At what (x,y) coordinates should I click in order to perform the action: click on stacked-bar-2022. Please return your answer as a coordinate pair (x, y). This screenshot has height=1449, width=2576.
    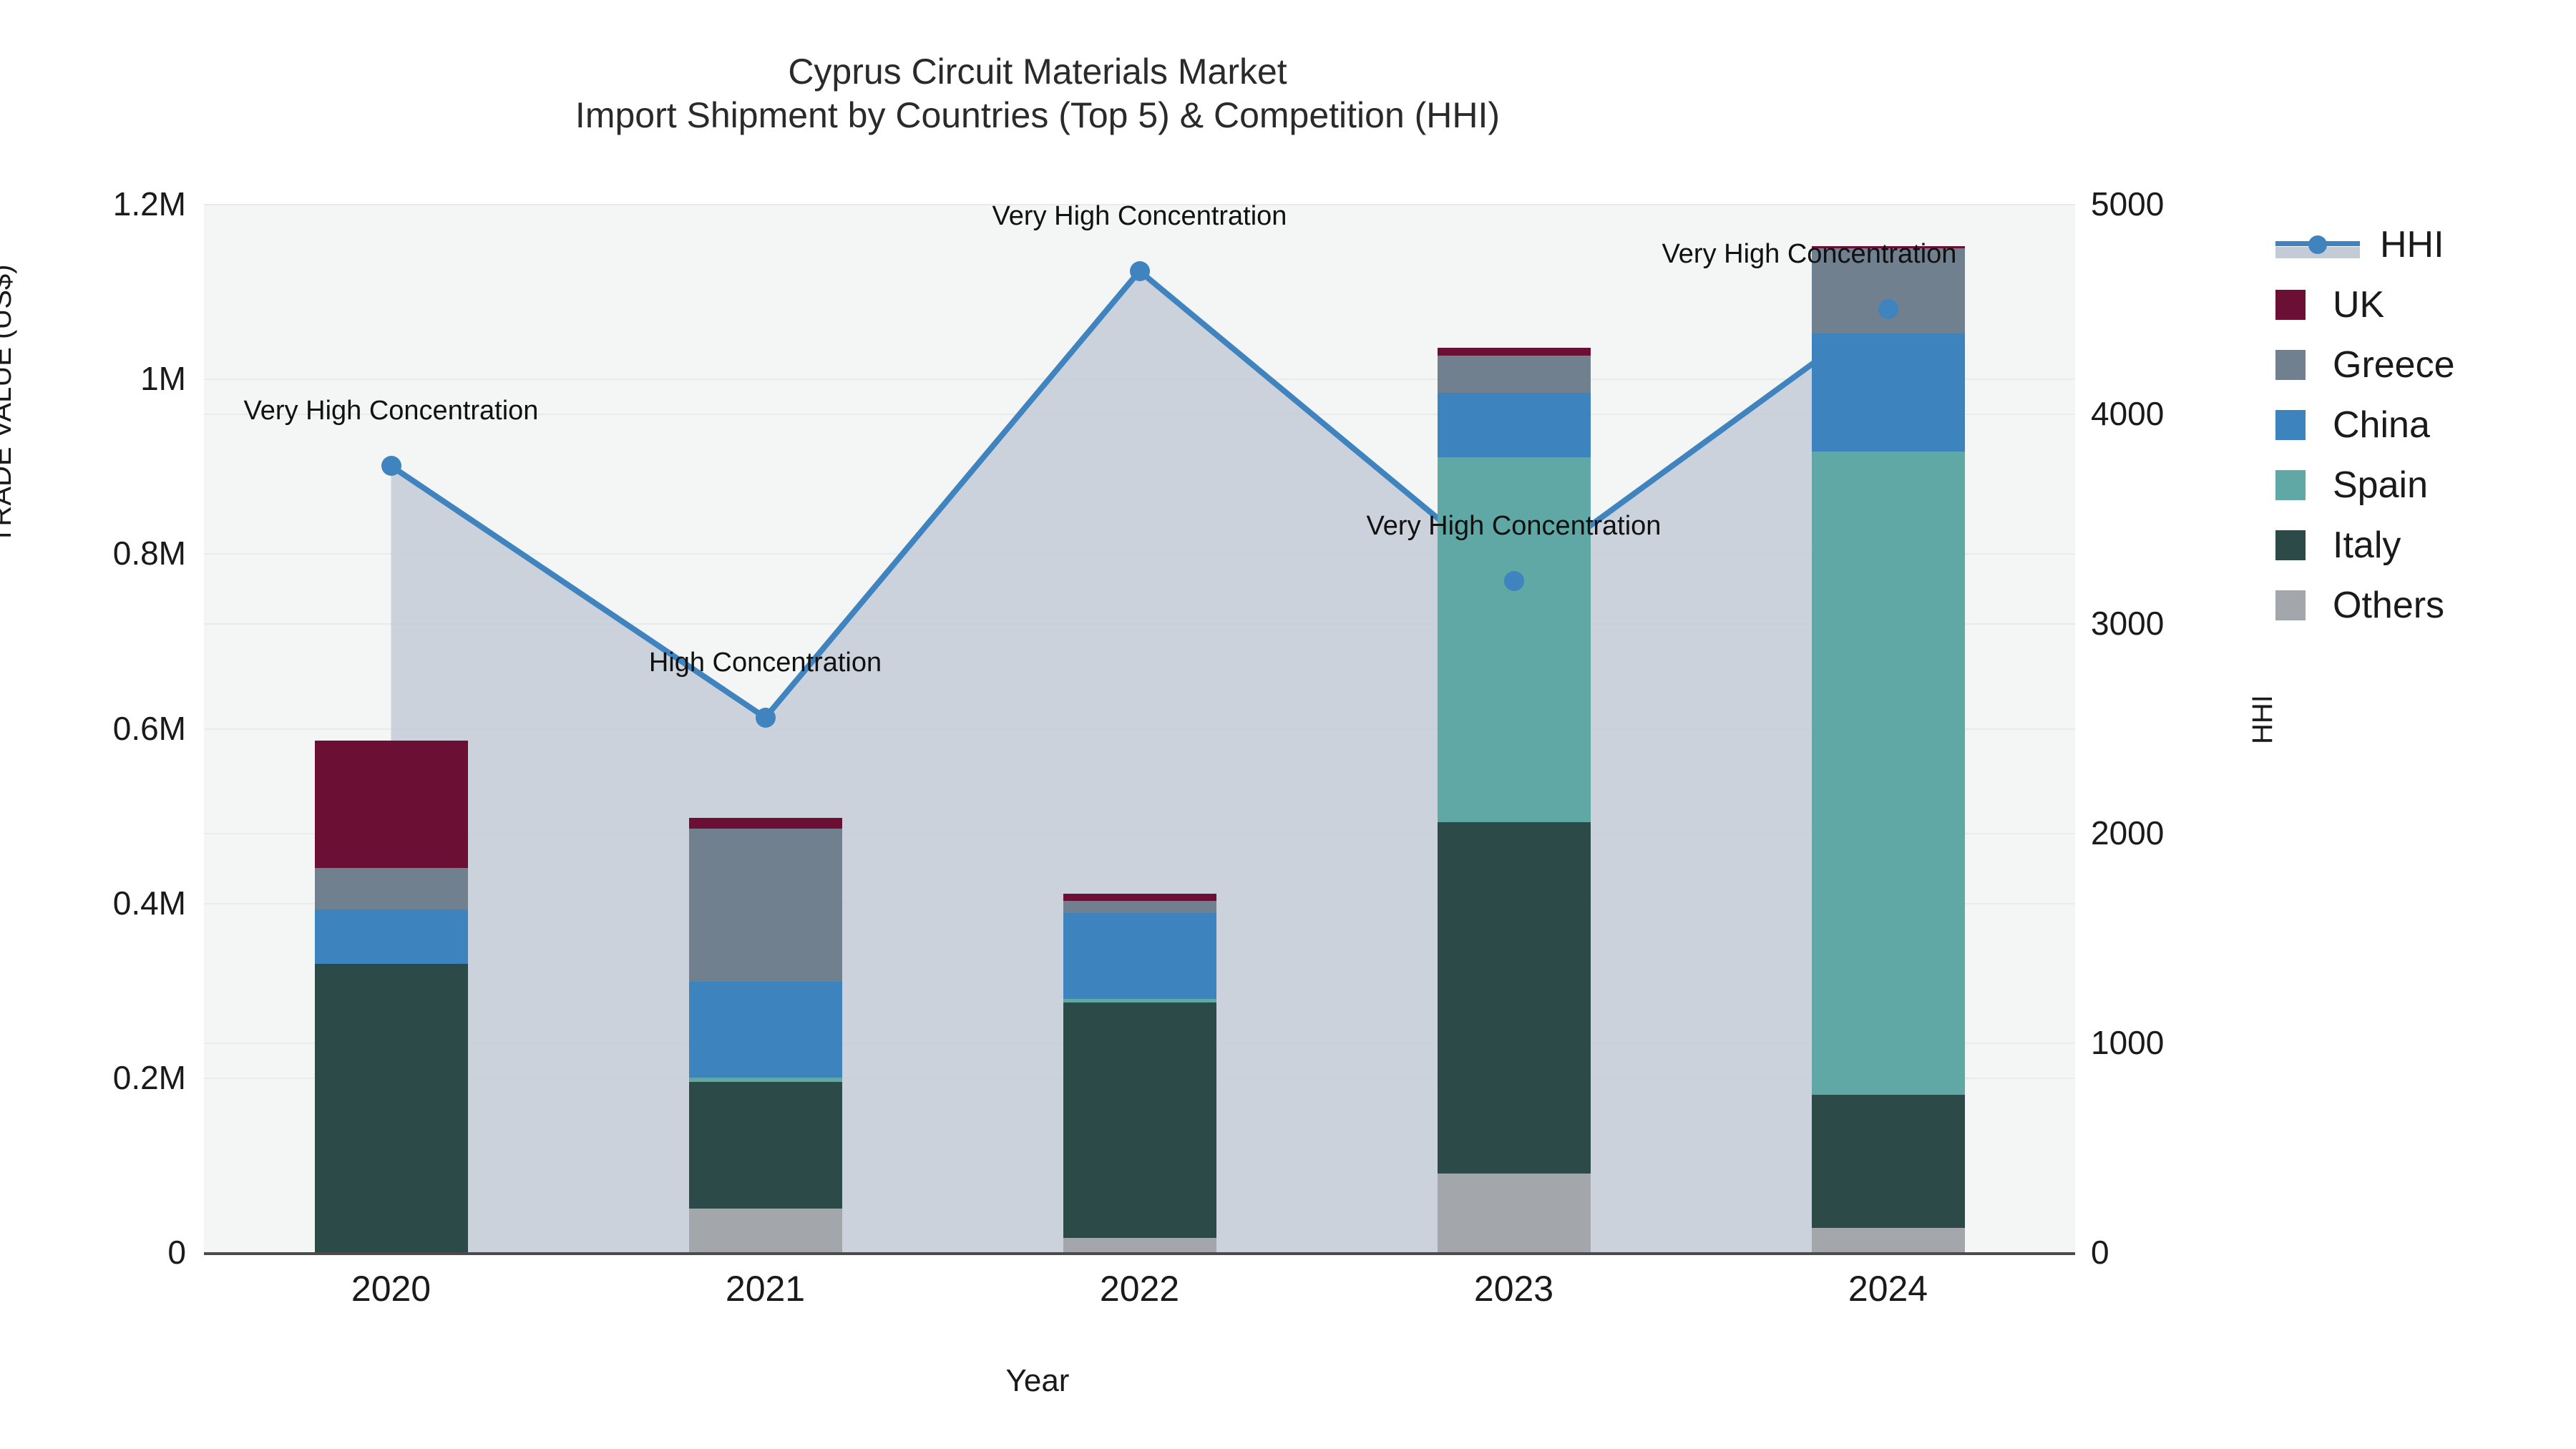
    Looking at the image, I should click on (1139, 1073).